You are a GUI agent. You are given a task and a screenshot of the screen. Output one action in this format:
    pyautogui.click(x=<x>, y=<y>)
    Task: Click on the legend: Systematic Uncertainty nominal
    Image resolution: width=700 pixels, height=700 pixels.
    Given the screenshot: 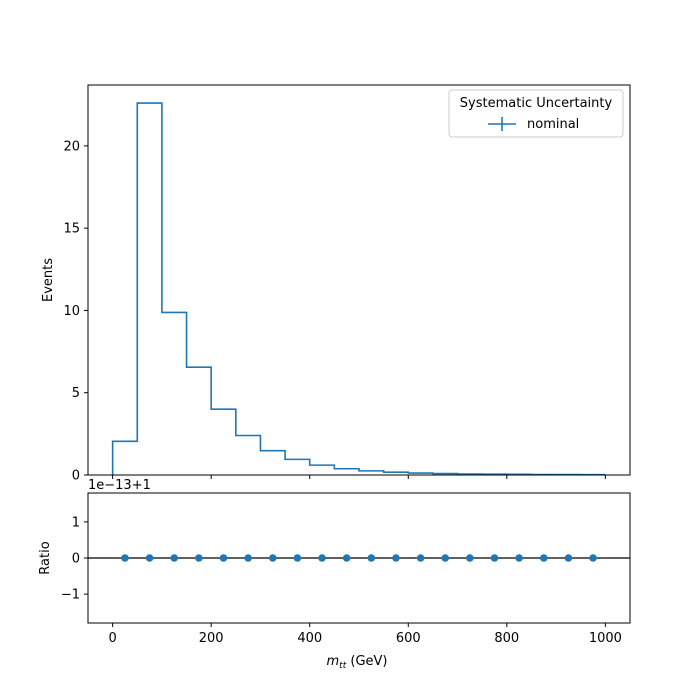 What is the action you would take?
    pyautogui.click(x=536, y=113)
    